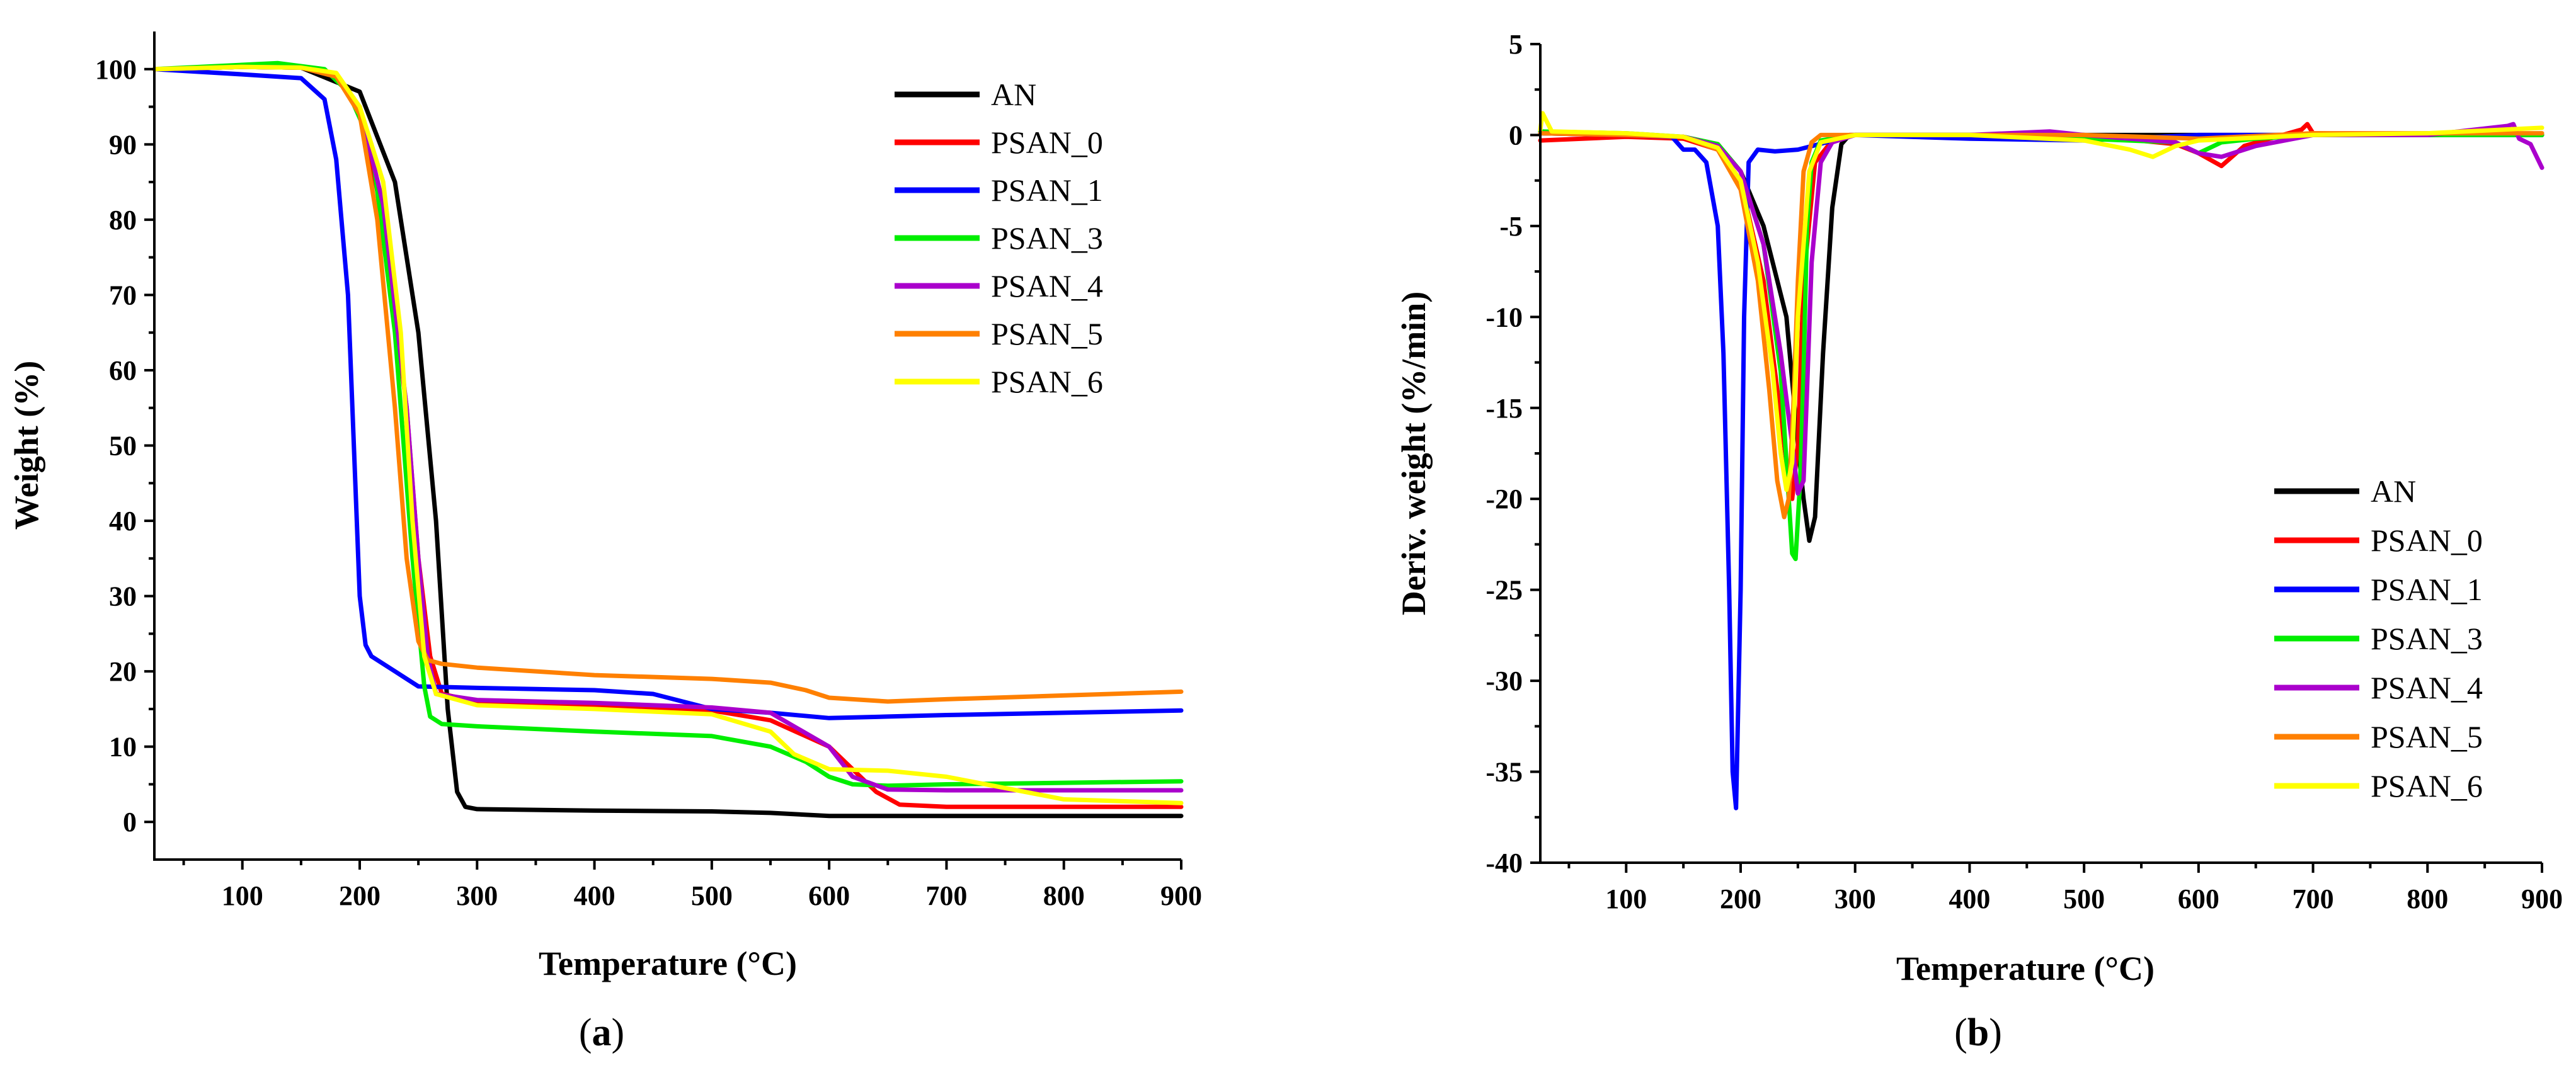  Describe the element at coordinates (1504, 317) in the screenshot. I see `y-tick-label: -10` at that location.